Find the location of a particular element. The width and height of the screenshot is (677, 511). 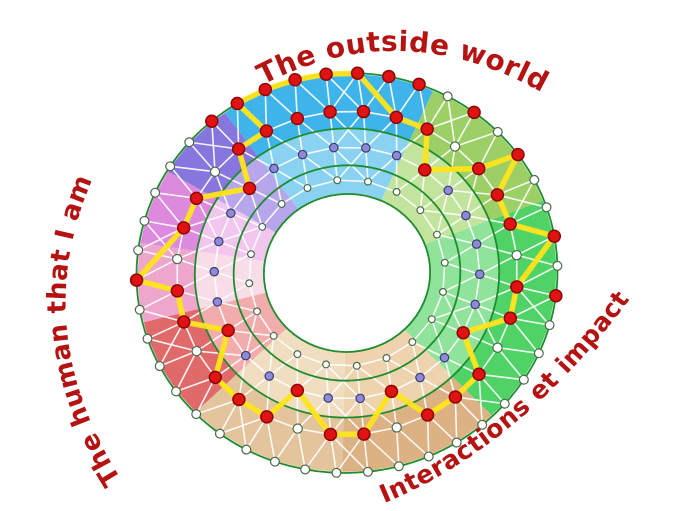

sector-purple-outer is located at coordinates (213, 155).